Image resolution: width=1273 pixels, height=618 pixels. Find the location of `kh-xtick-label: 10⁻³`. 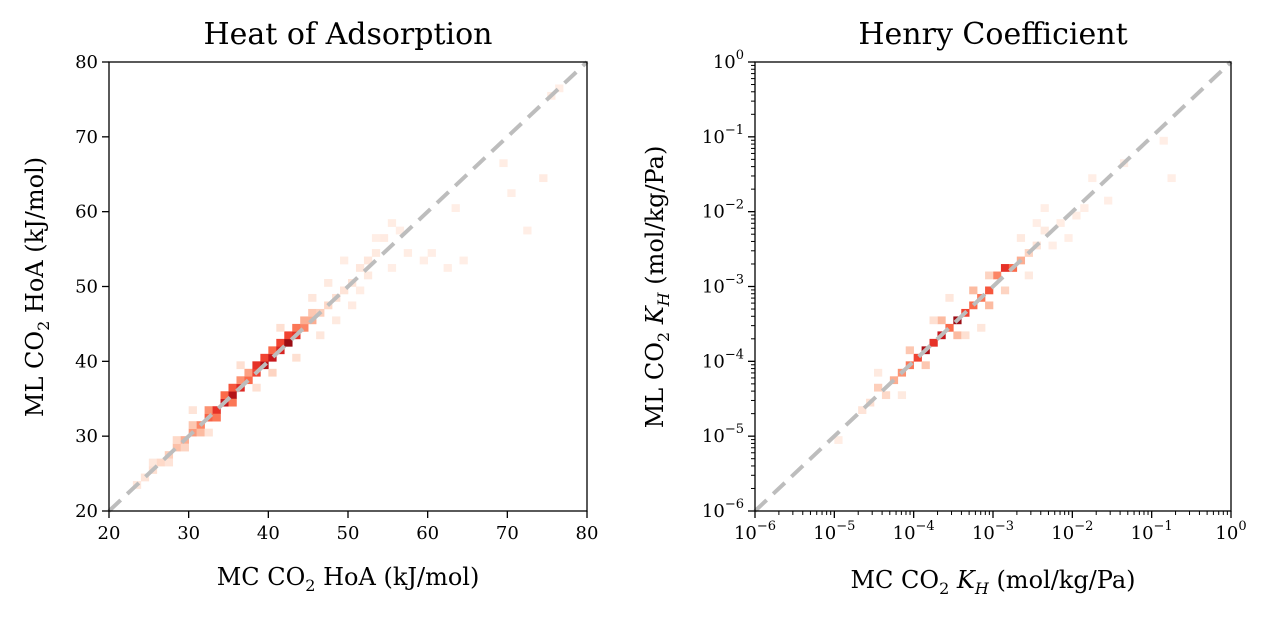

kh-xtick-label: 10⁻³ is located at coordinates (993, 531).